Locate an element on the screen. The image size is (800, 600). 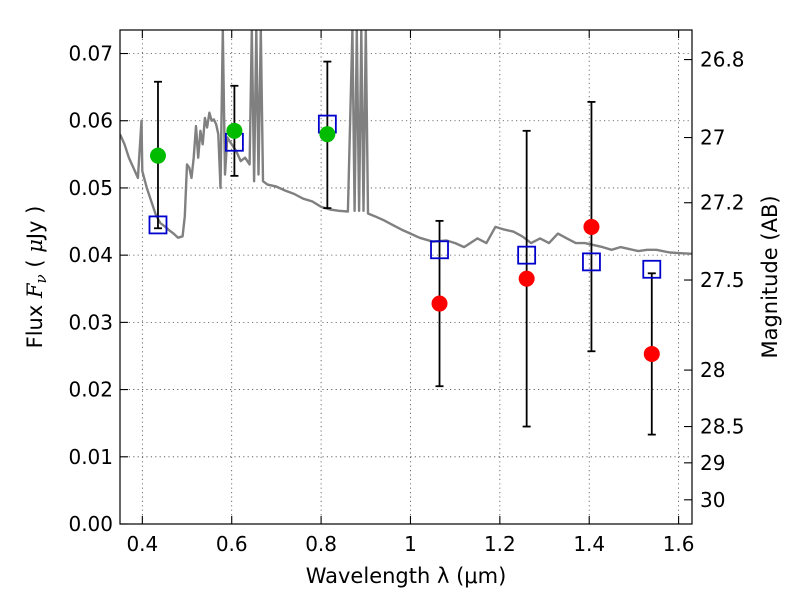
right-tick-label: 26.8 is located at coordinates (722, 60).